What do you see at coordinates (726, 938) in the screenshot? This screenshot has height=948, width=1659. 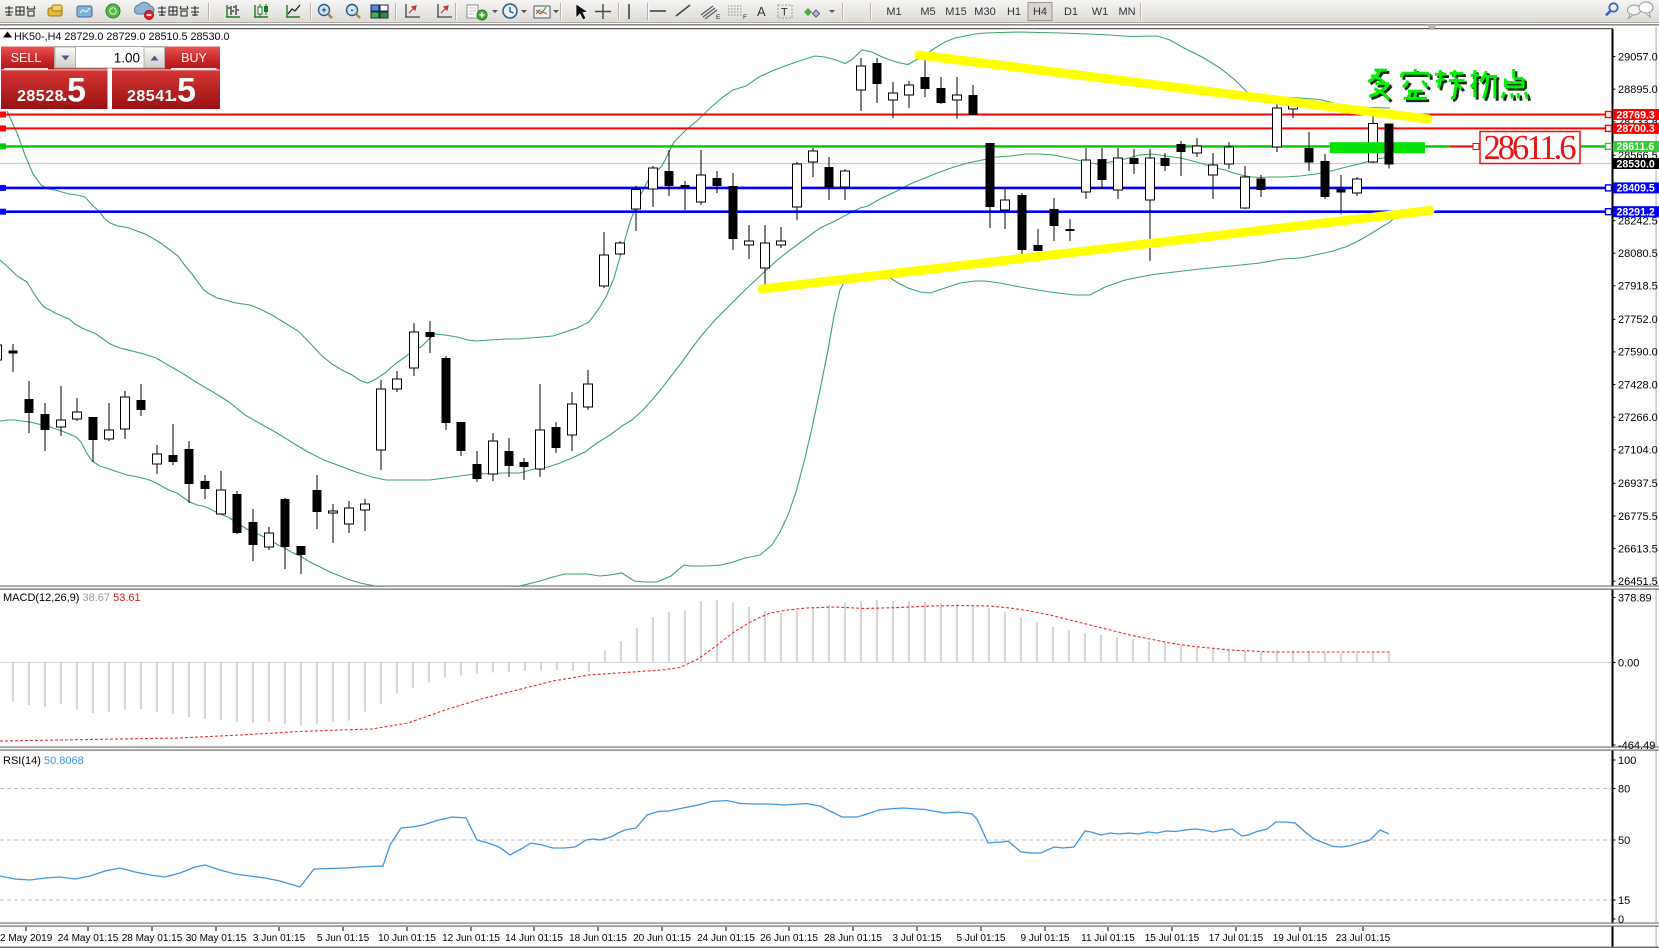 I see `svg-text: 24 Jun 01:15` at bounding box center [726, 938].